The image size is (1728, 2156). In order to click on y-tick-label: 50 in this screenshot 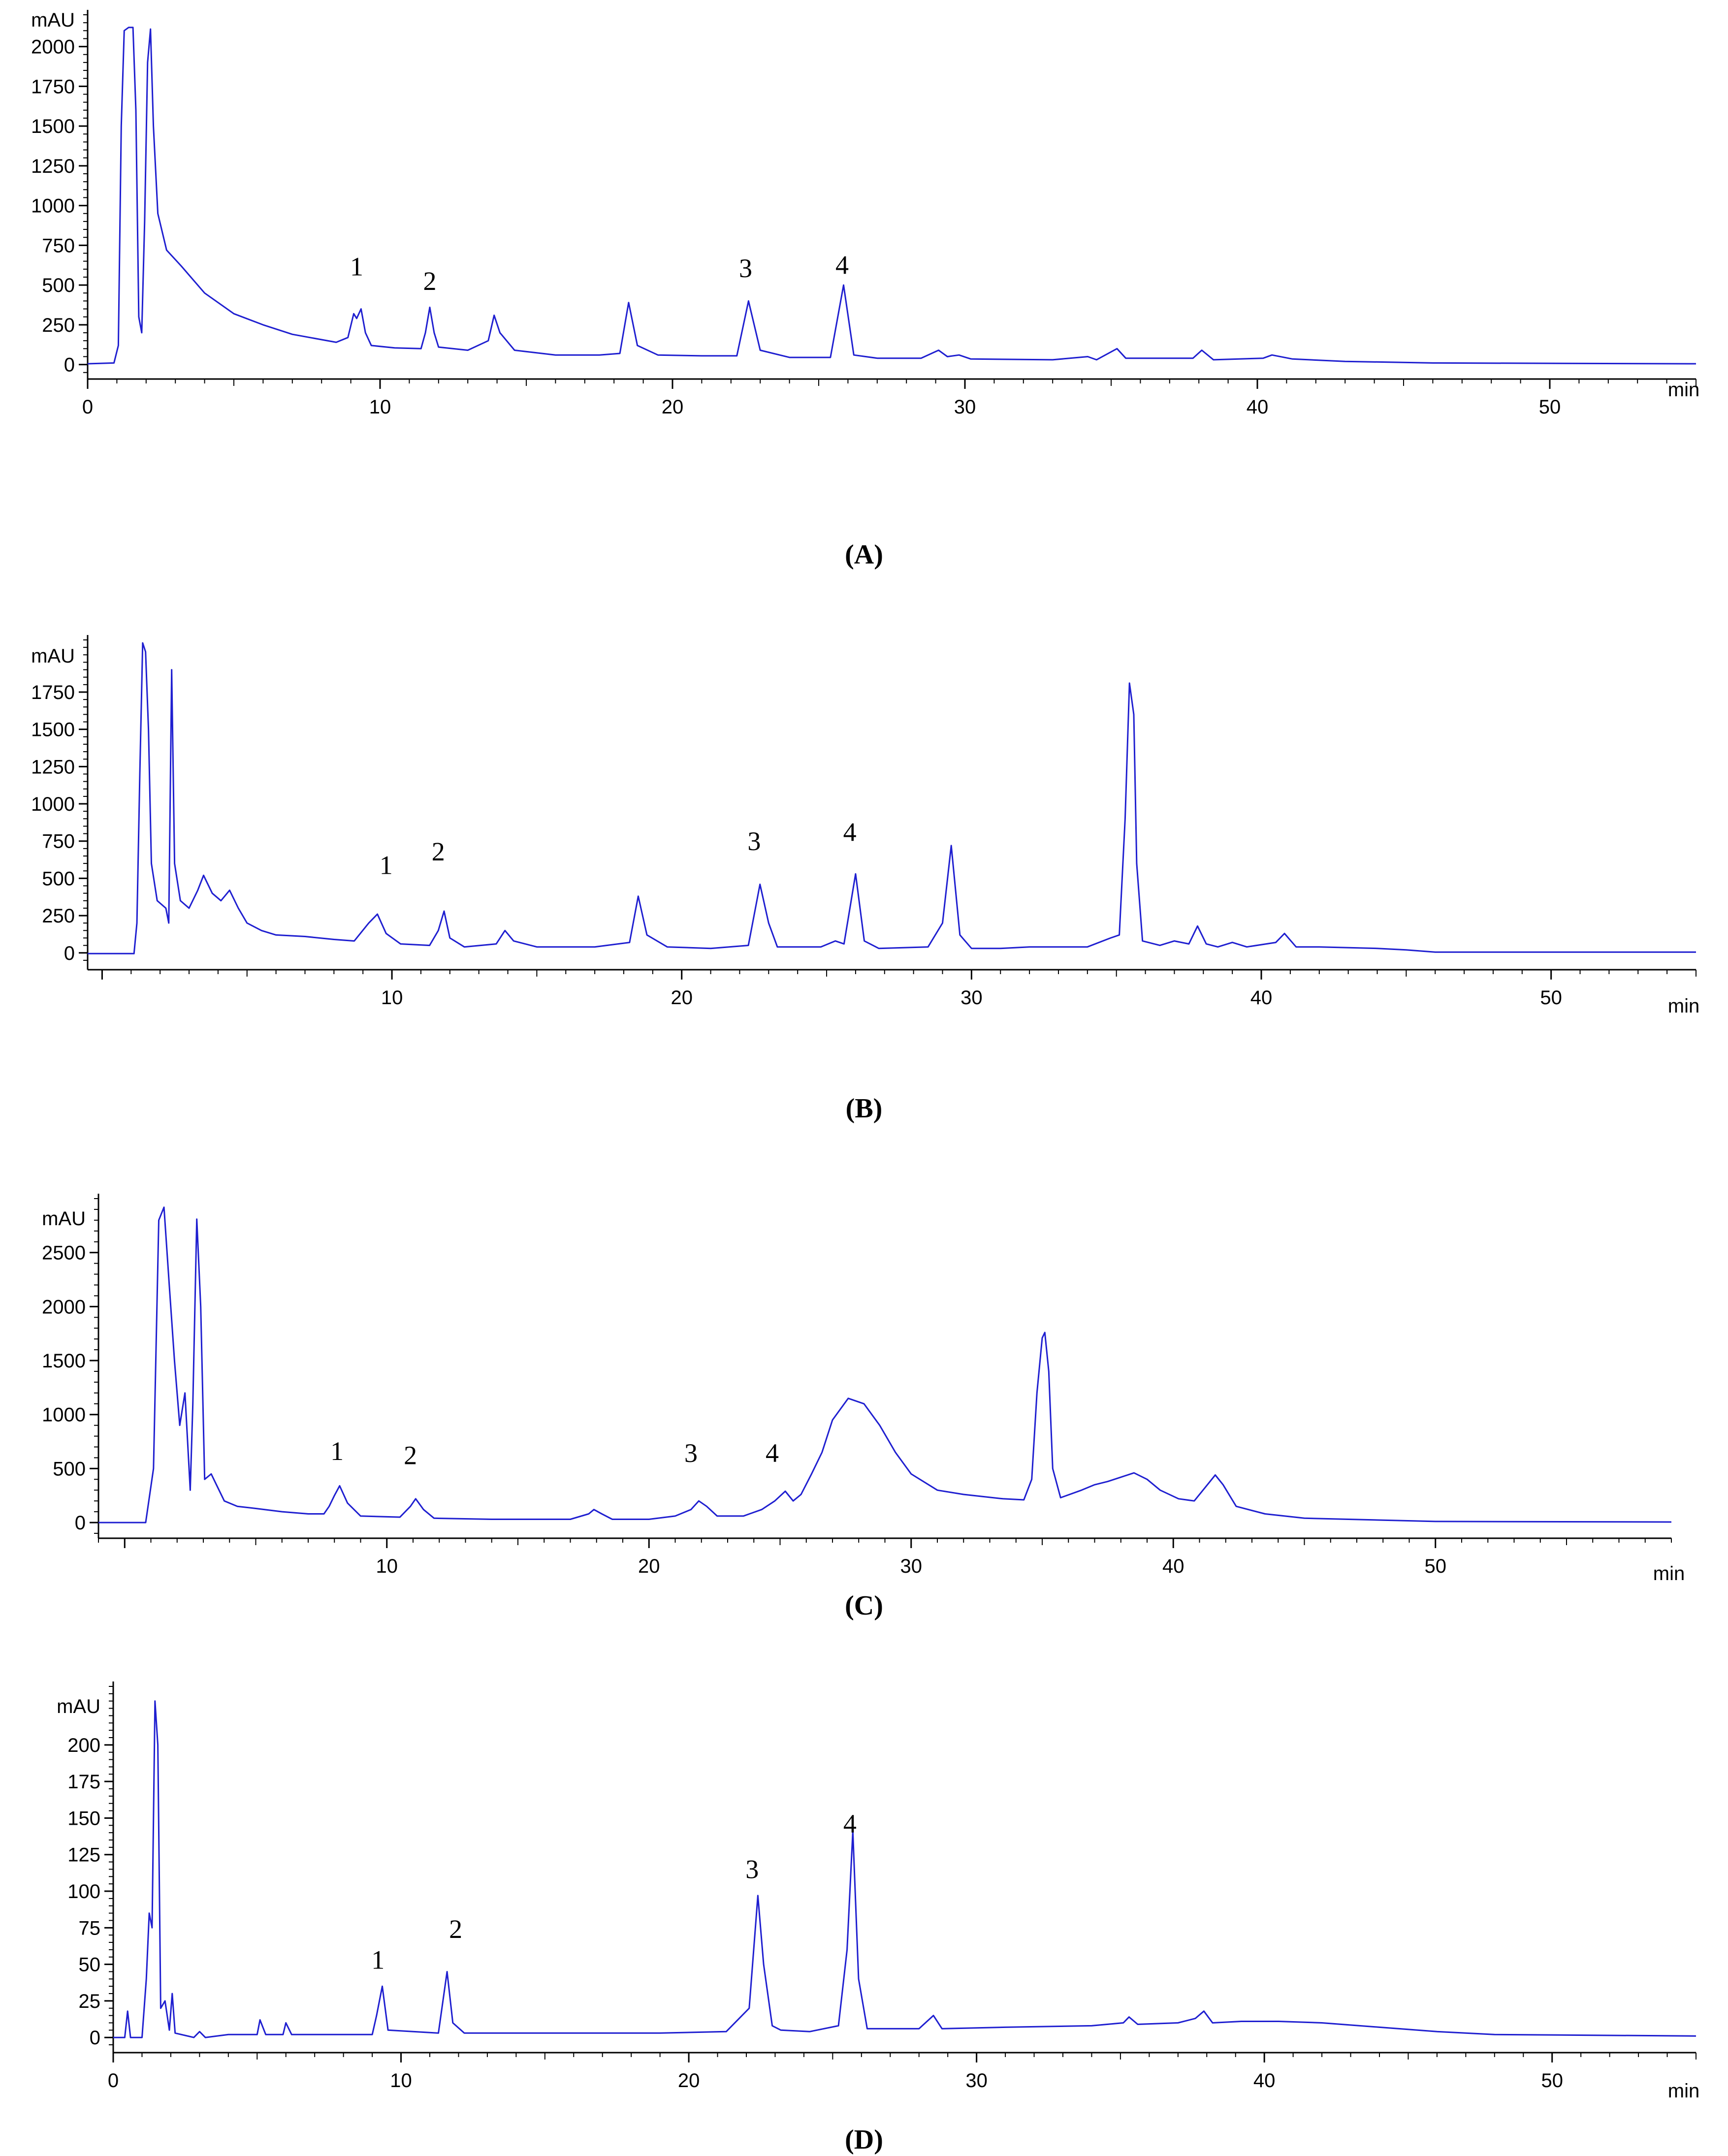, I will do `click(90, 1965)`.